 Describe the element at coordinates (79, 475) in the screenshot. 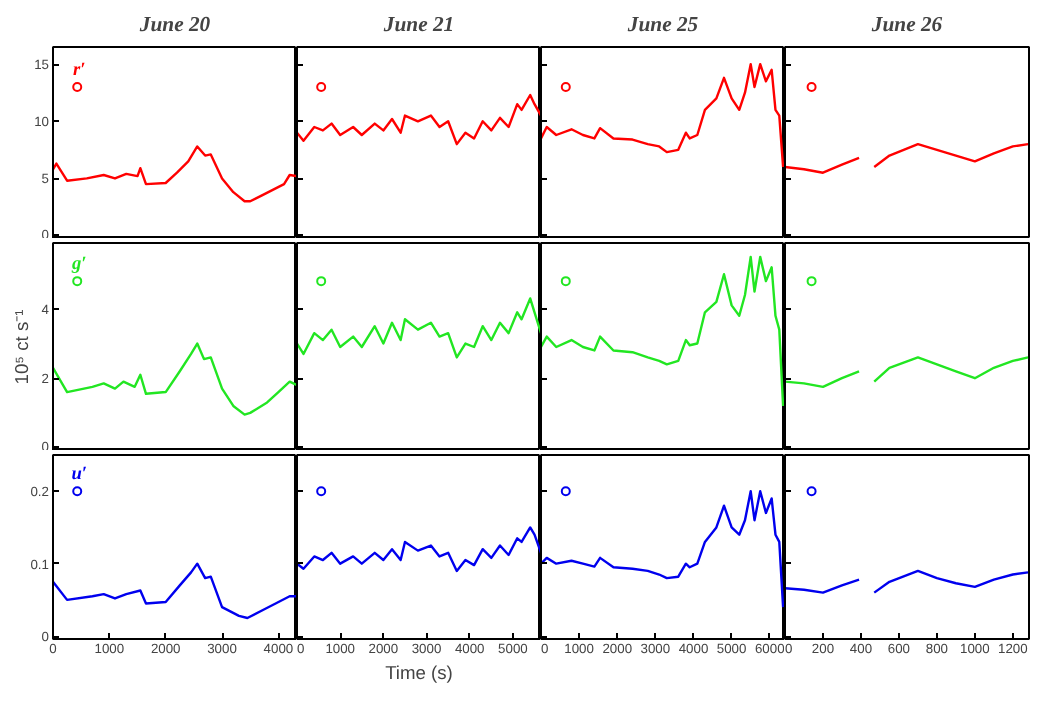

I see `annotation: u′` at that location.